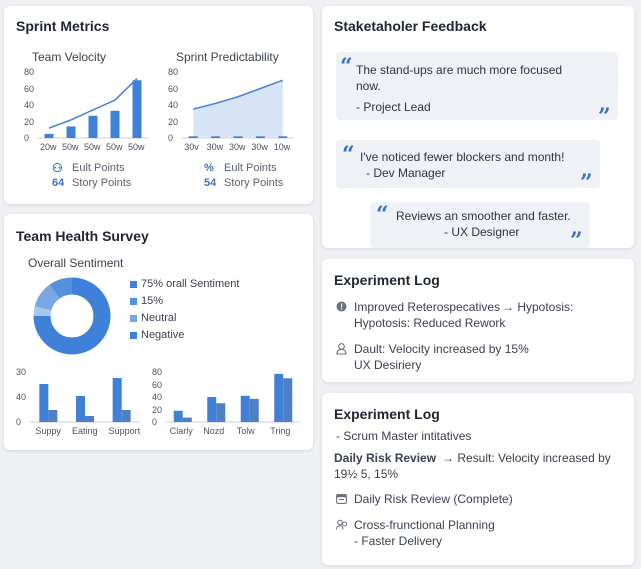 The image size is (641, 569). Describe the element at coordinates (538, 307) in the screenshot. I see `log-item-arrow: → Hypotosis:` at that location.